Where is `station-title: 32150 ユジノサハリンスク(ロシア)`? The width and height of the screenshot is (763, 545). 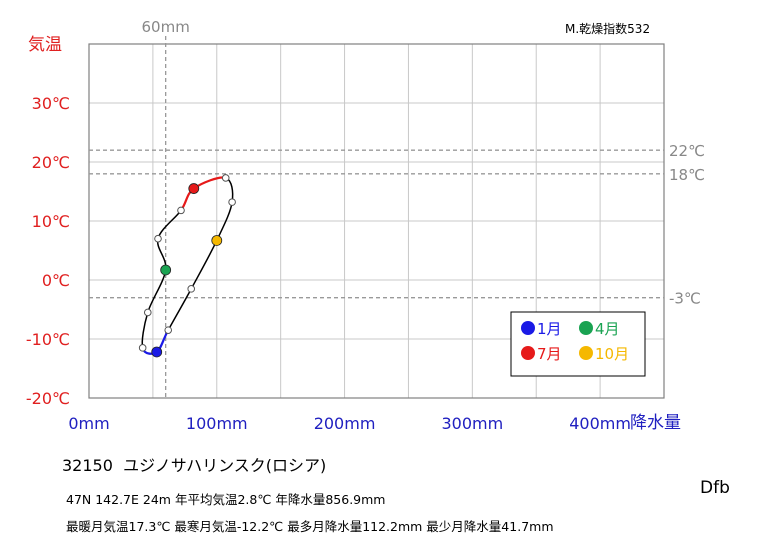
station-title: 32150 ユジノサハリンスク(ロシア) is located at coordinates (194, 464).